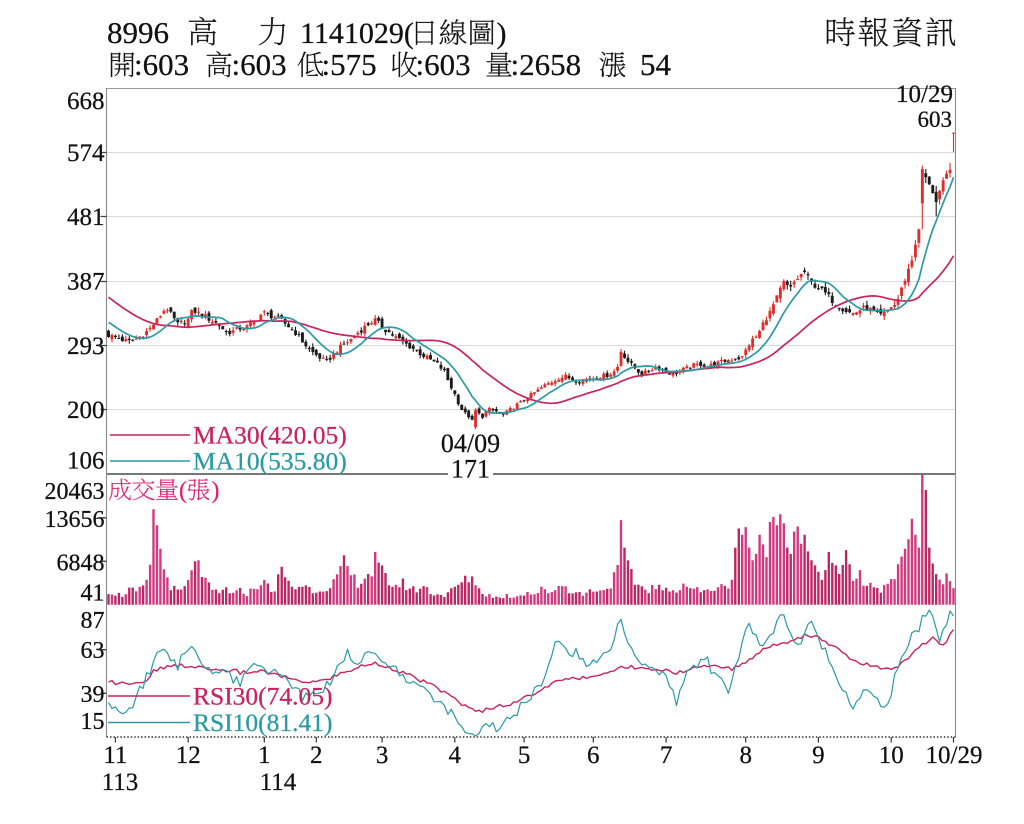 The image size is (1024, 824). I want to click on svg-text: 2, so click(316, 755).